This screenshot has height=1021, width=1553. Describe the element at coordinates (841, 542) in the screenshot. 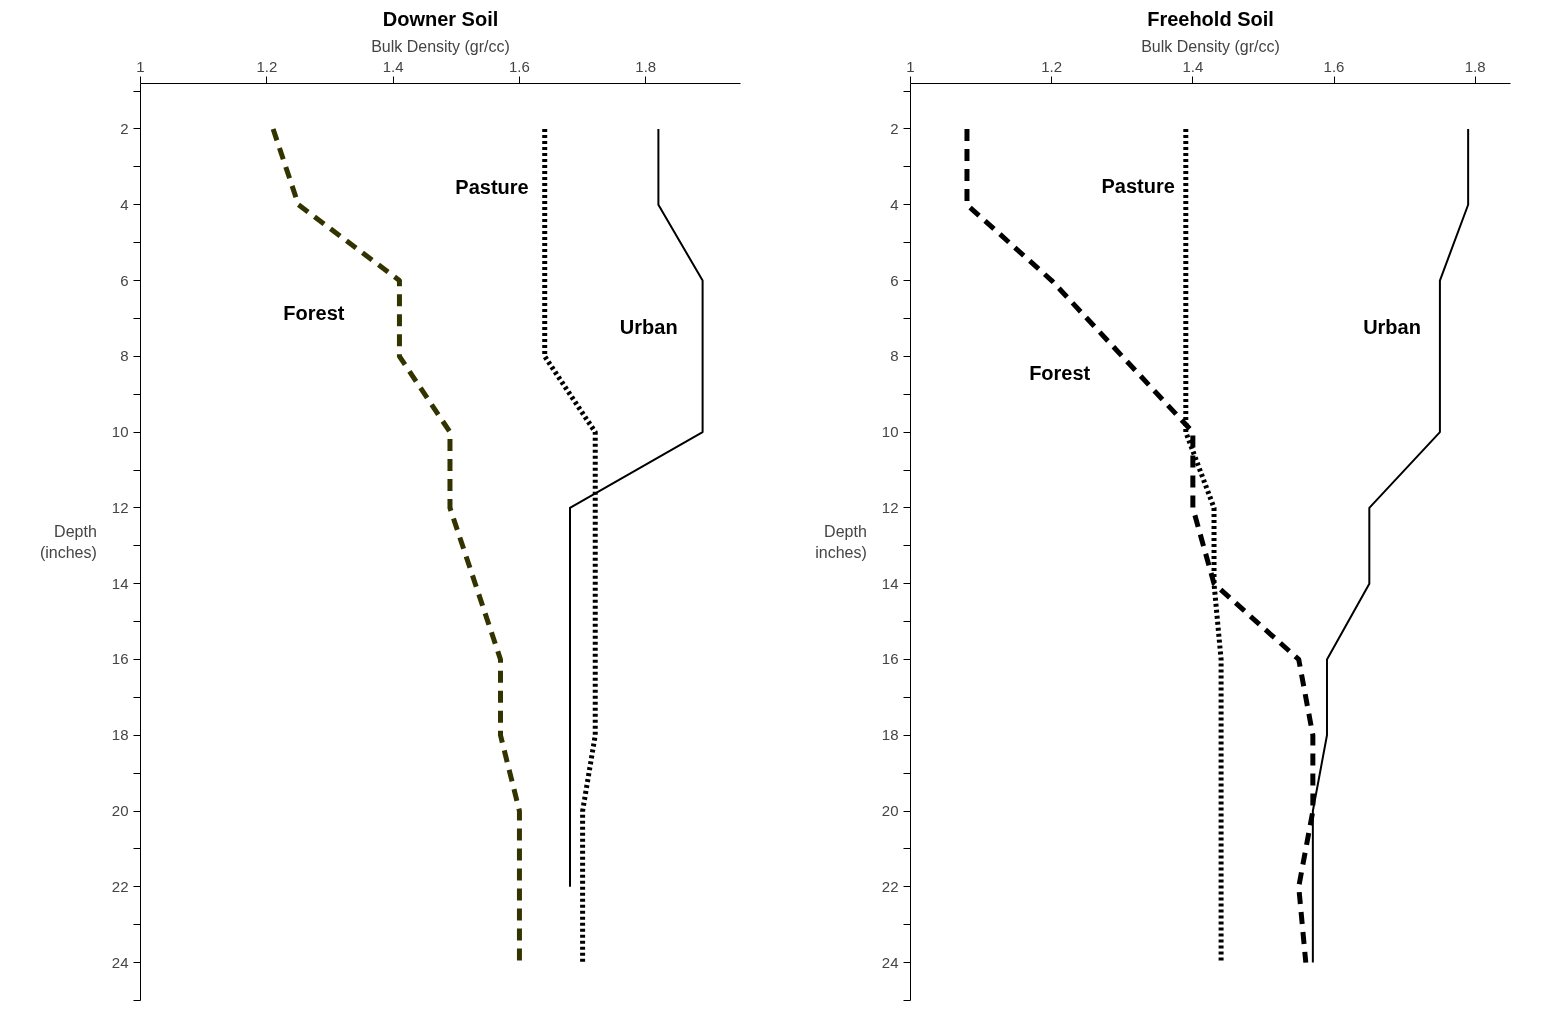

I see `y-axis-title: Depth inches)` at that location.